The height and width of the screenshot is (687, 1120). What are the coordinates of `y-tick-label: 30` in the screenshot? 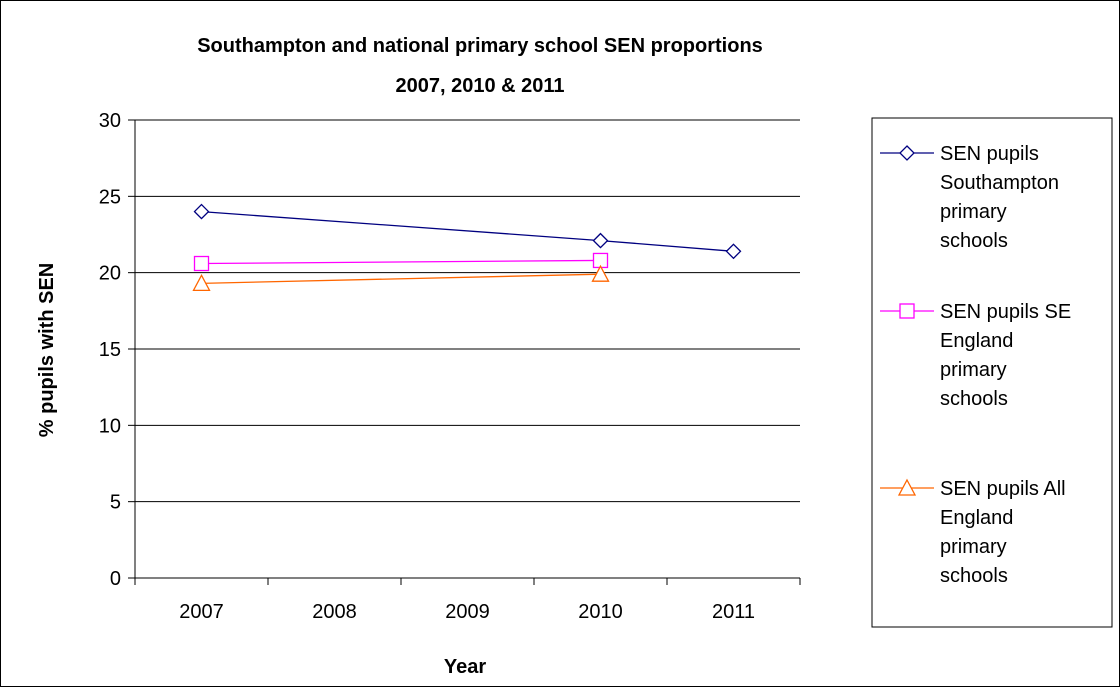 It's located at (110, 121).